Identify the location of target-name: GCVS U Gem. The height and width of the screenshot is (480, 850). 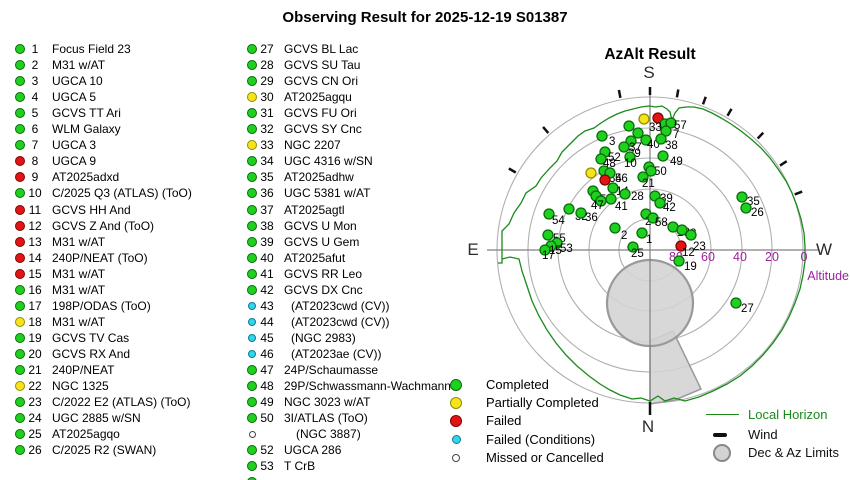
(322, 241).